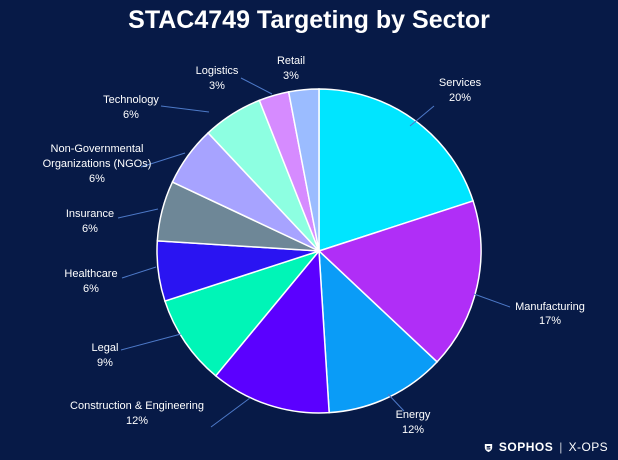  Describe the element at coordinates (460, 83) in the screenshot. I see `pie-category-label: Services` at that location.